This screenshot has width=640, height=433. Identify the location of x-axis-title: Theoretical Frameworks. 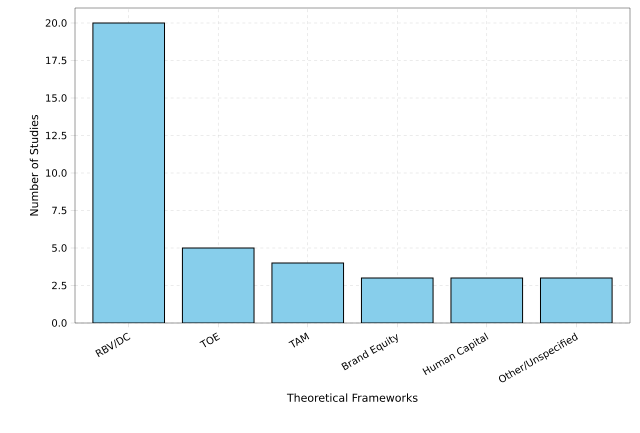
(352, 397).